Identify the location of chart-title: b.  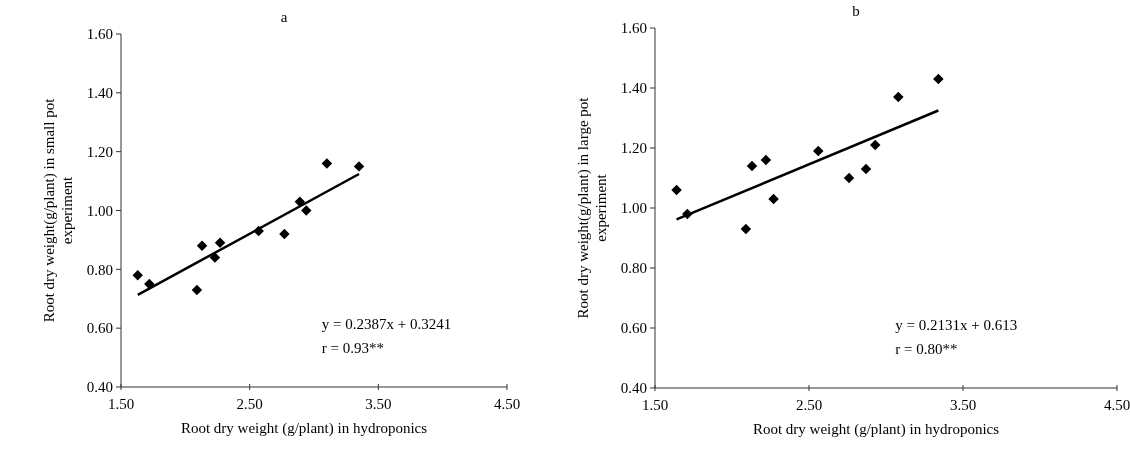
(856, 11).